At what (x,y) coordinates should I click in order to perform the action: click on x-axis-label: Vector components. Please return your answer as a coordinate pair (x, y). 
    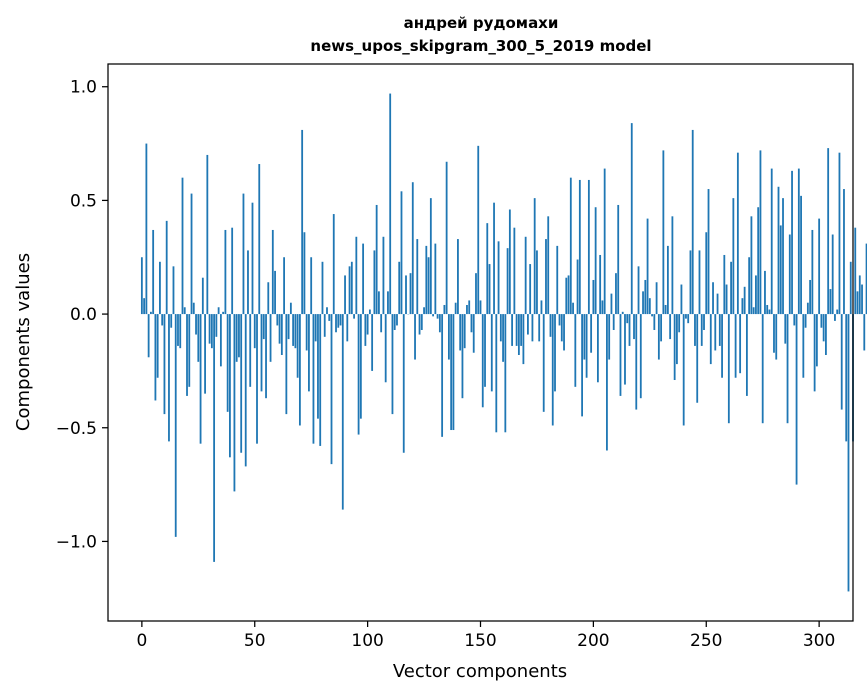
    Looking at the image, I should click on (480, 671).